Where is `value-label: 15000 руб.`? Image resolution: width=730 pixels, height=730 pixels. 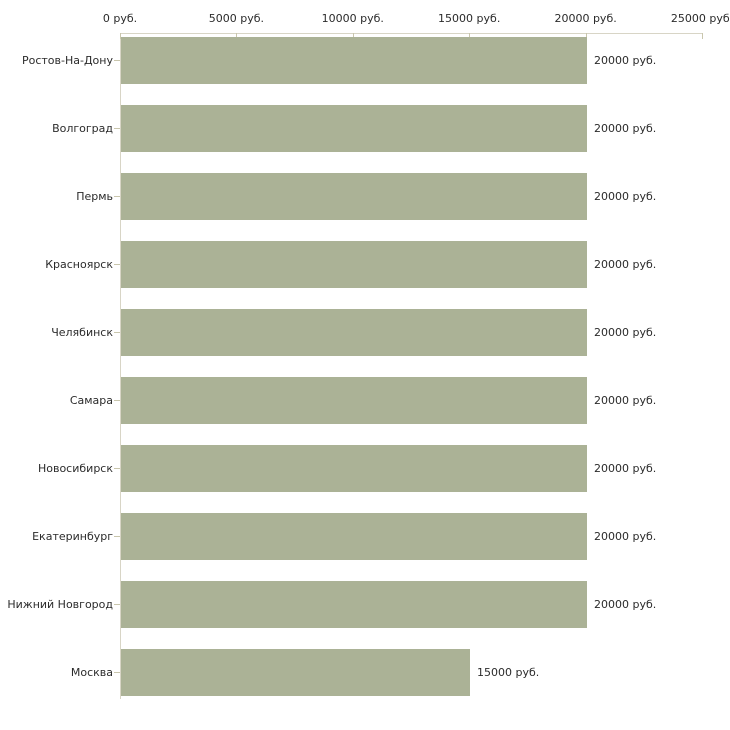
value-label: 15000 руб. is located at coordinates (508, 672).